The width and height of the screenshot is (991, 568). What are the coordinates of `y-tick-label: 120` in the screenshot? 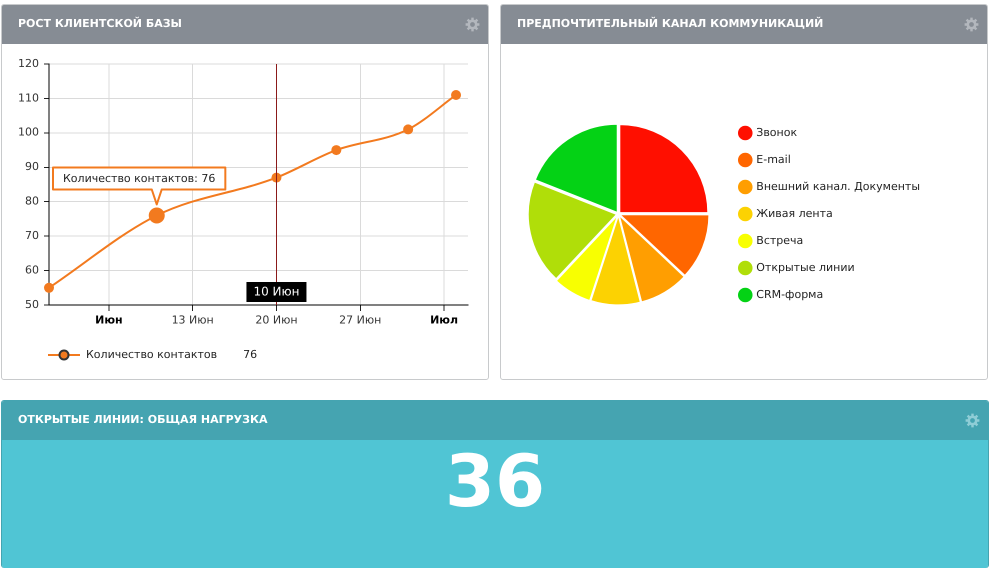 It's located at (28, 63).